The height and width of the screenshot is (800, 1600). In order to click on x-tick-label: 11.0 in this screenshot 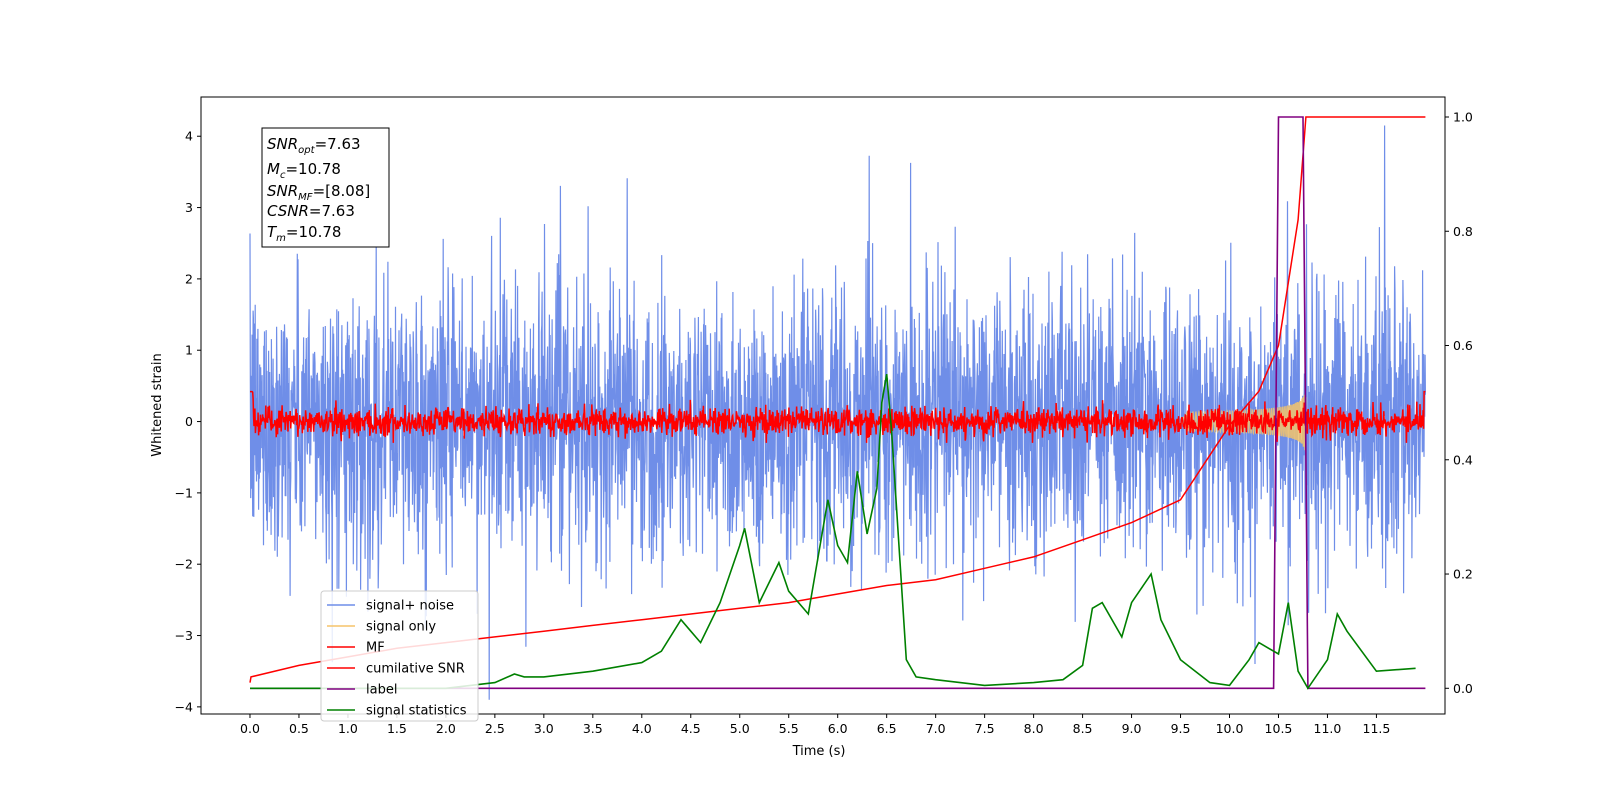, I will do `click(1328, 728)`.